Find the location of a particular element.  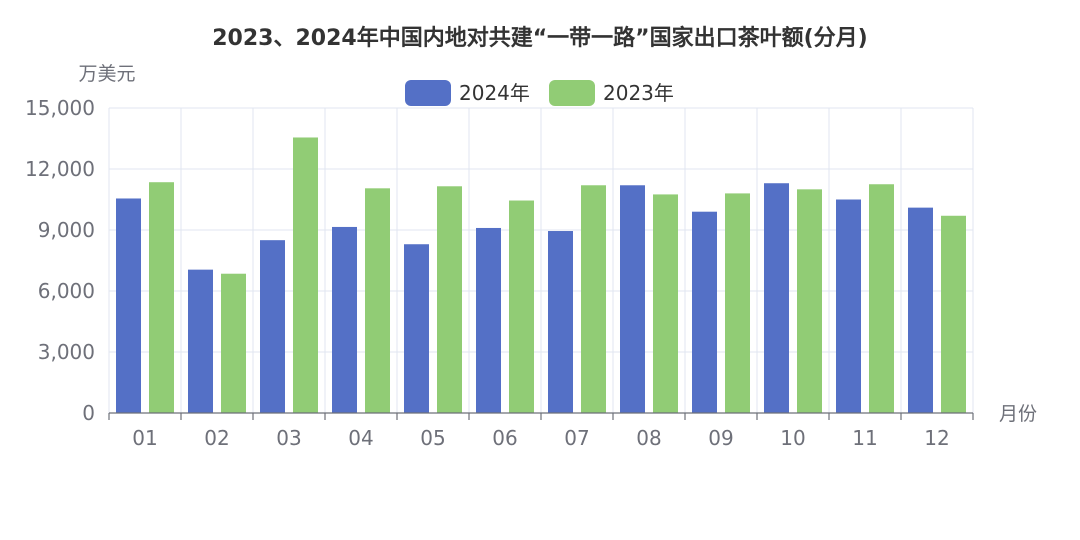

x-tick-label: 10 is located at coordinates (792, 438).